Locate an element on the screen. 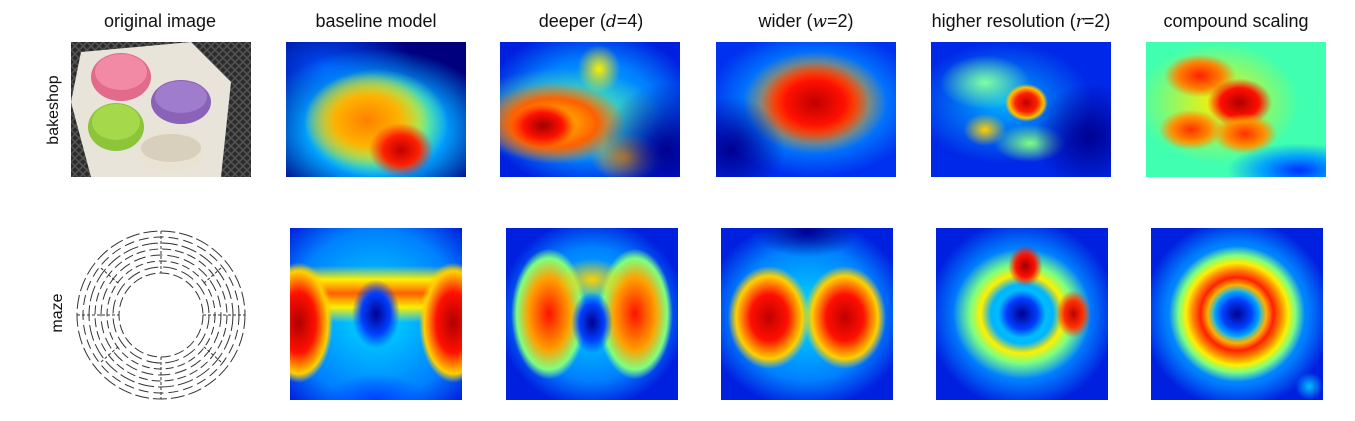 The image size is (1355, 421). higher-res-prefix: higher resolution ( is located at coordinates (1003, 21).